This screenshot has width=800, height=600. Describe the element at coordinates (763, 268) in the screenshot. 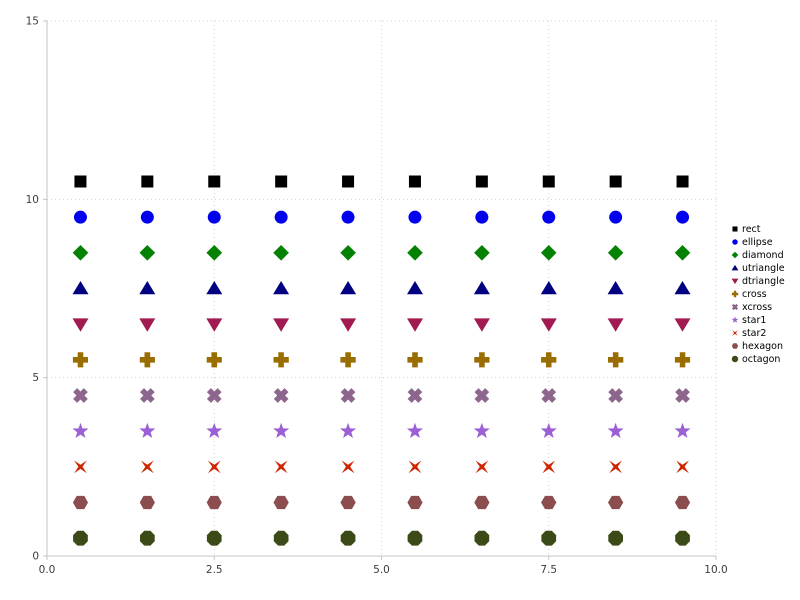

I see `legend-label: utriangle` at that location.